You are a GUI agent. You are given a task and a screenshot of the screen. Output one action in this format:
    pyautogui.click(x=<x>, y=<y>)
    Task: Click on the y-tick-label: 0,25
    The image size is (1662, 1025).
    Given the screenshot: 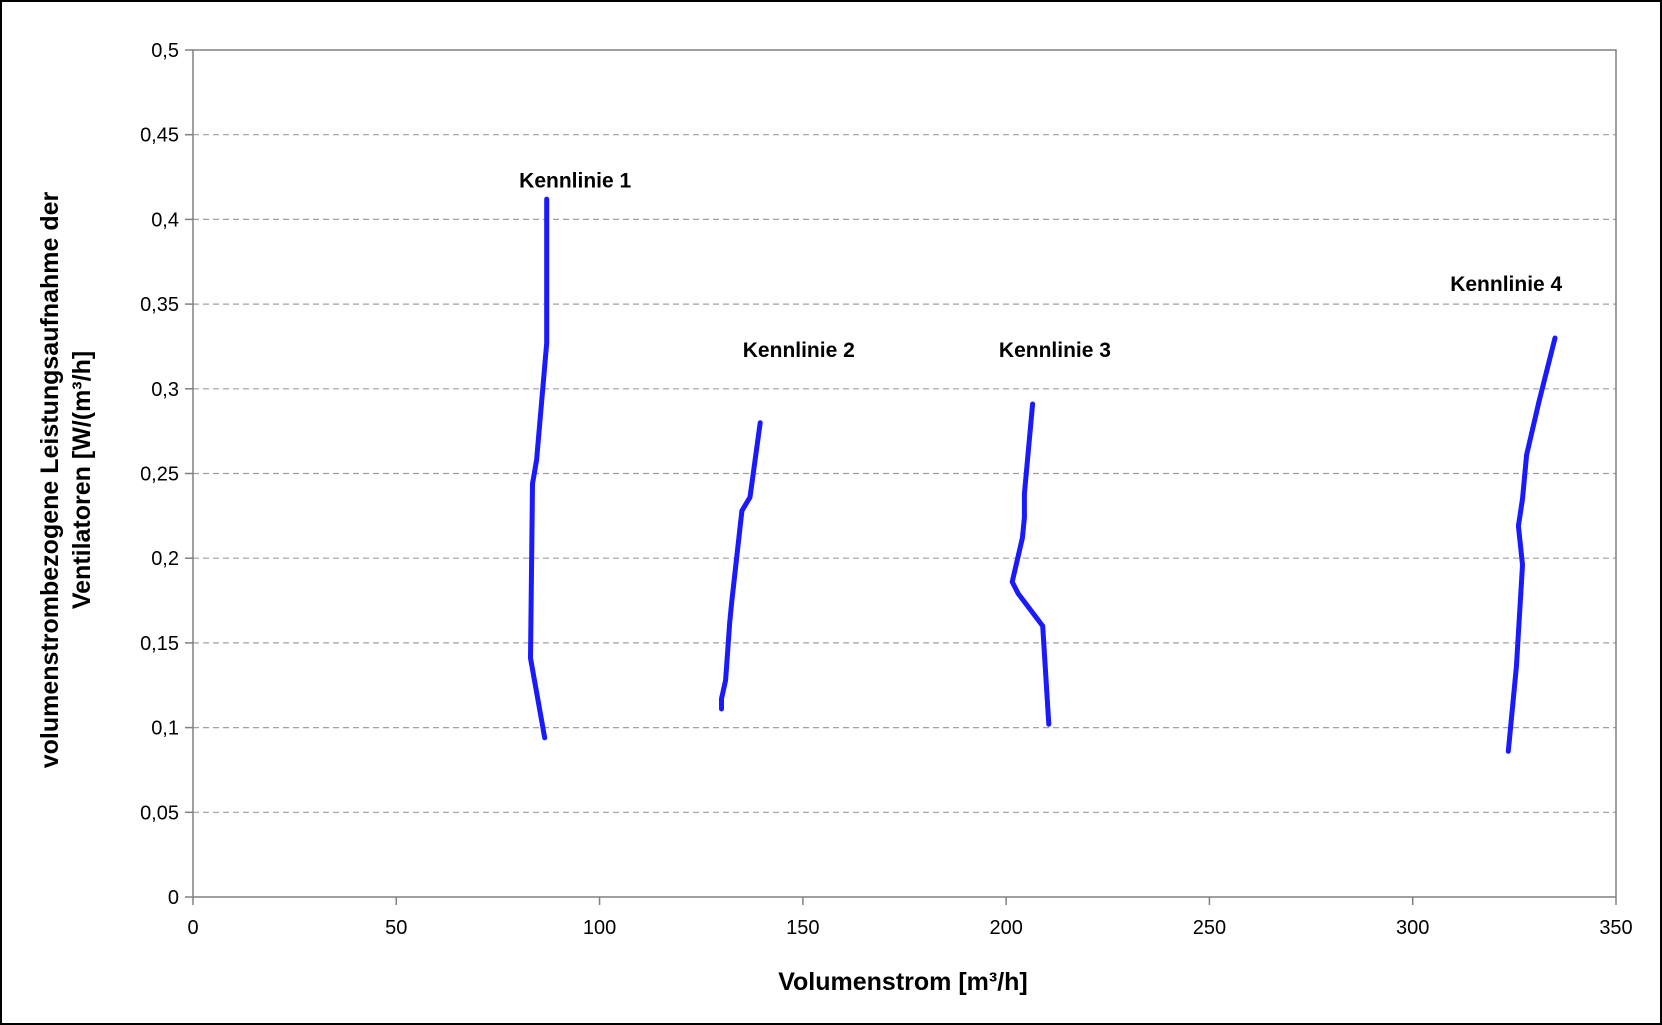 What is the action you would take?
    pyautogui.click(x=159, y=475)
    